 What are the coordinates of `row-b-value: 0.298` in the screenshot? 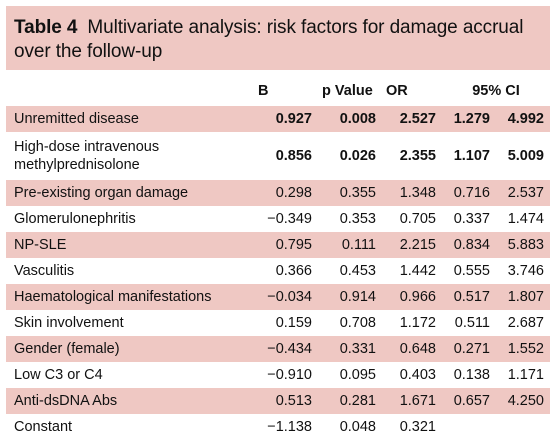 It's located at (281, 193).